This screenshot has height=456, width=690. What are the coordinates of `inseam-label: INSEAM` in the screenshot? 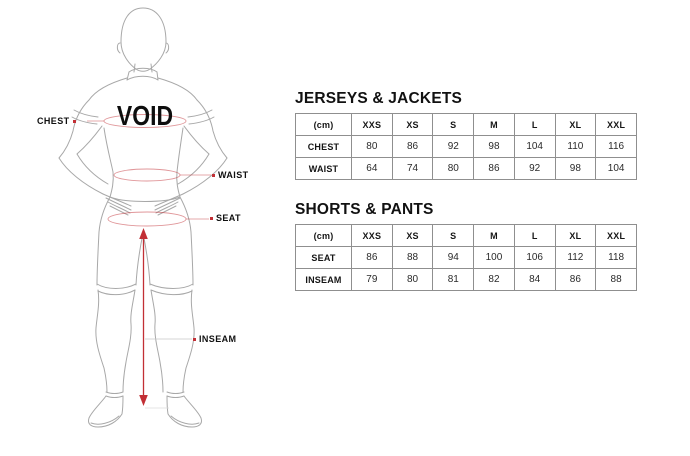 It's located at (214, 339).